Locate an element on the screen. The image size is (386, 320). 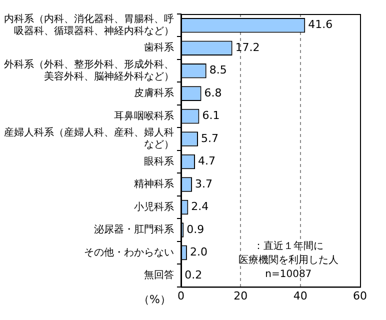
y-tick-label: 皮膚科系 is located at coordinates (154, 93).